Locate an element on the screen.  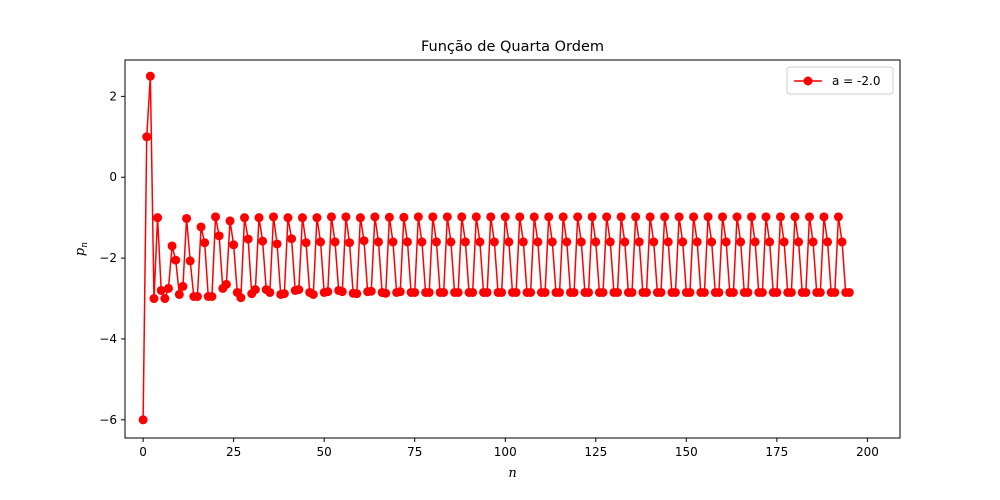
x-tick-label: 50 is located at coordinates (324, 452).